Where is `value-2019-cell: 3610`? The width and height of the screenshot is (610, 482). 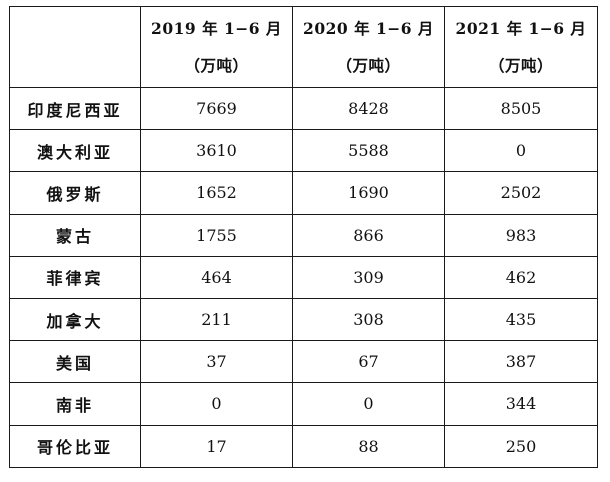 value-2019-cell: 3610 is located at coordinates (216, 151).